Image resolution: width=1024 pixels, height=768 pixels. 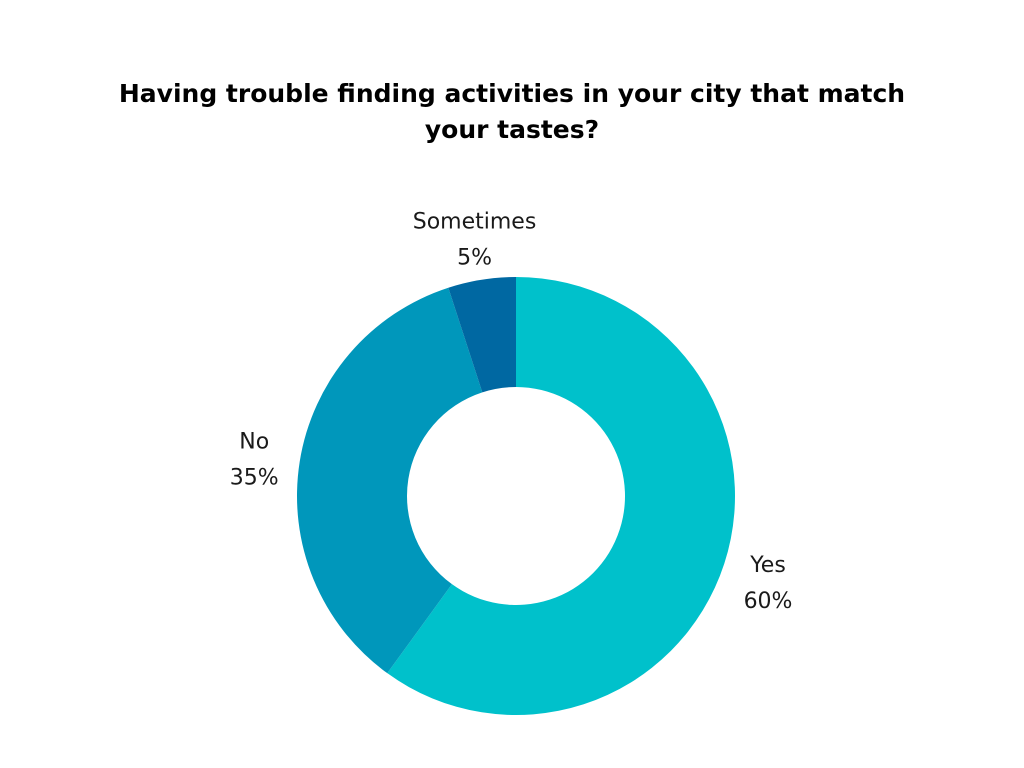 I want to click on slice-sometimes, so click(x=482, y=335).